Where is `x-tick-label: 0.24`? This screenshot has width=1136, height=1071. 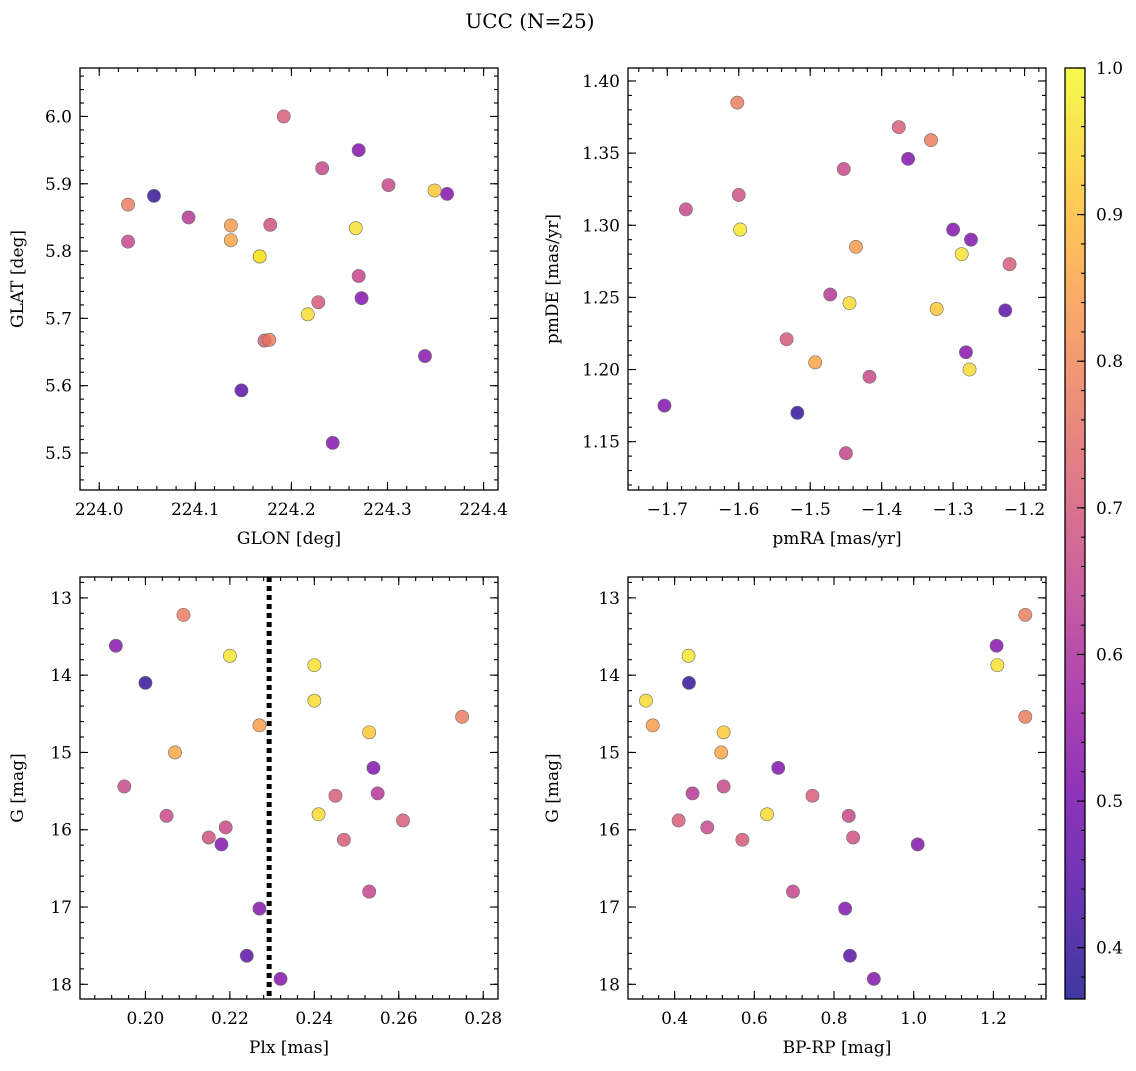 x-tick-label: 0.24 is located at coordinates (314, 1019).